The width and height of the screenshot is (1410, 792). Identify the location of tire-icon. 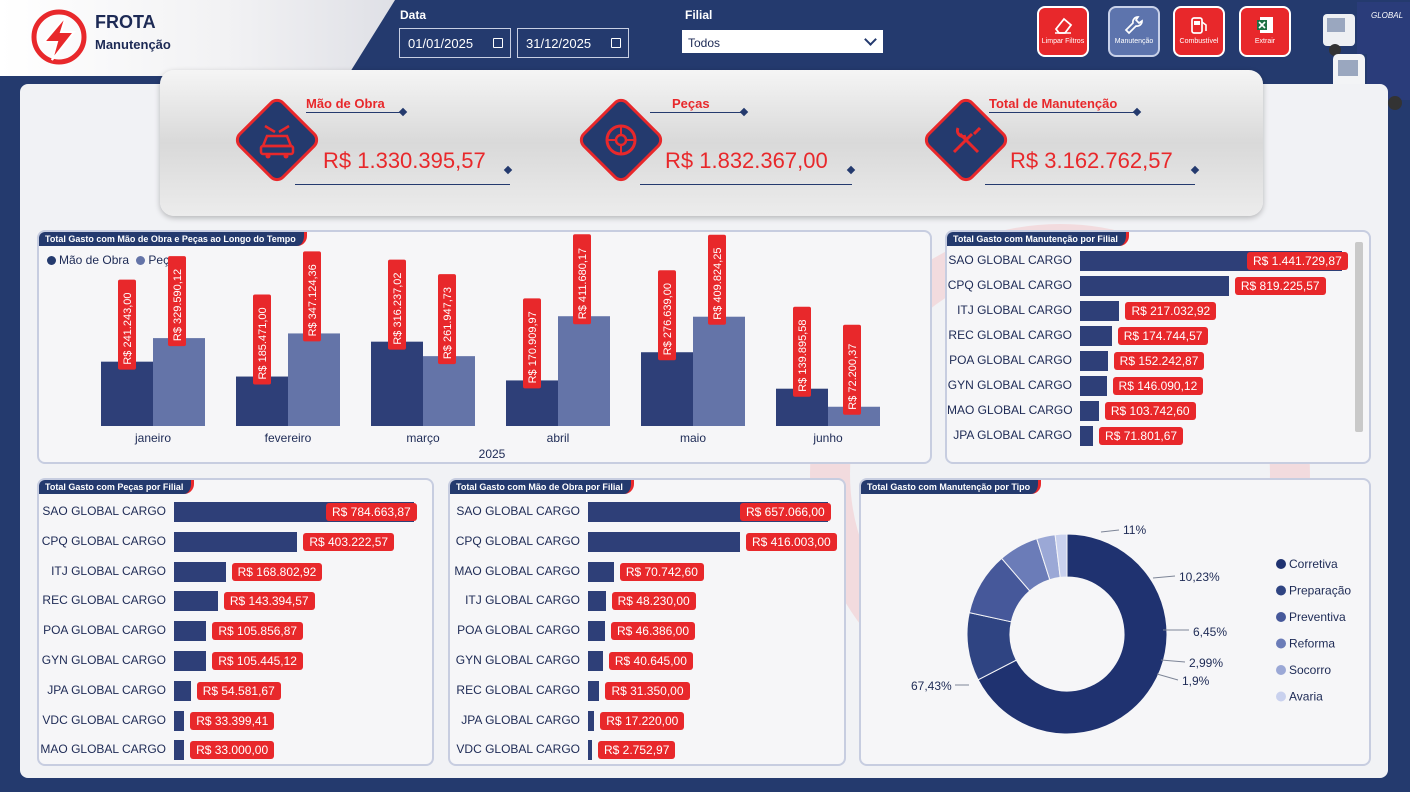
(621, 140).